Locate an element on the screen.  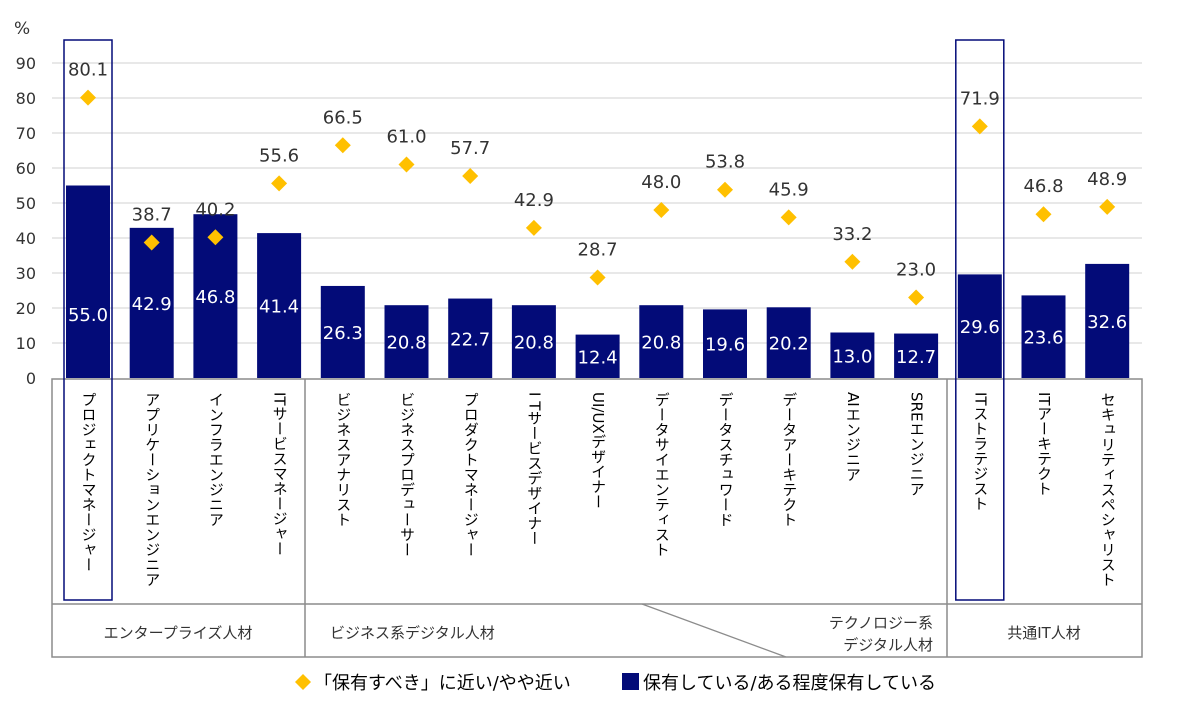
category-label: ITストラテジスト is located at coordinates (980, 451).